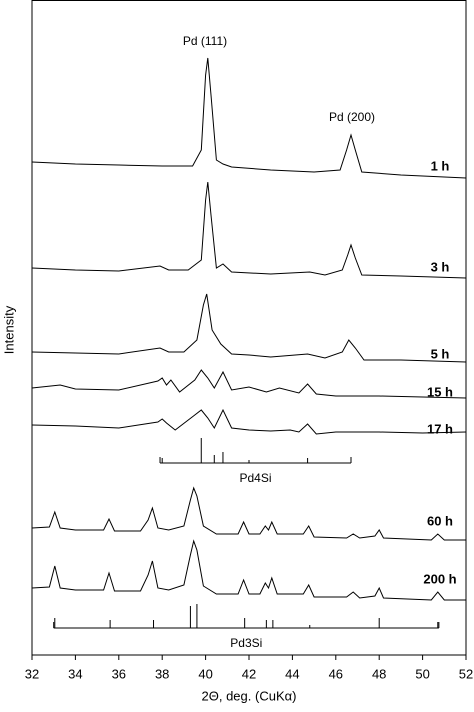 The width and height of the screenshot is (474, 712). I want to click on y-axis-label: Intensity, so click(8, 329).